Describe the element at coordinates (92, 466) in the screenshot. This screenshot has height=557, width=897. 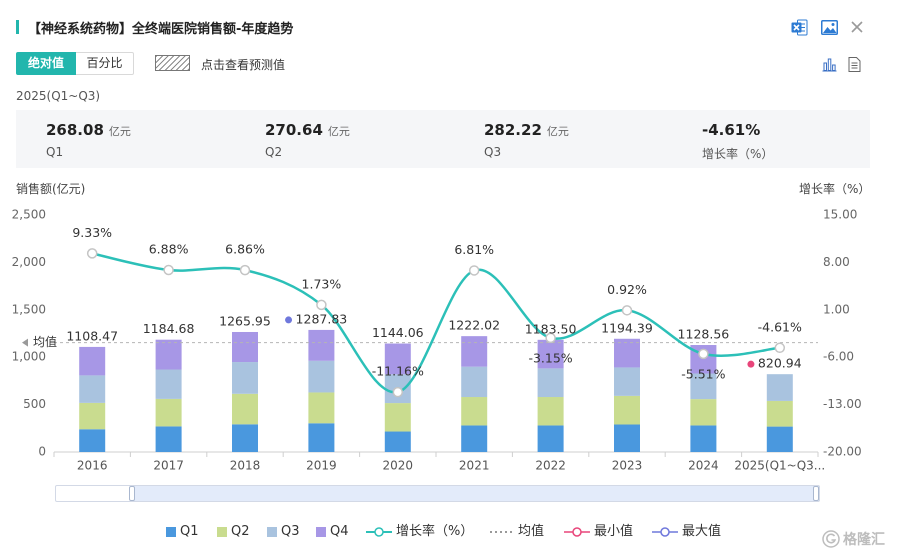
I see `x-axis-label: 2016` at that location.